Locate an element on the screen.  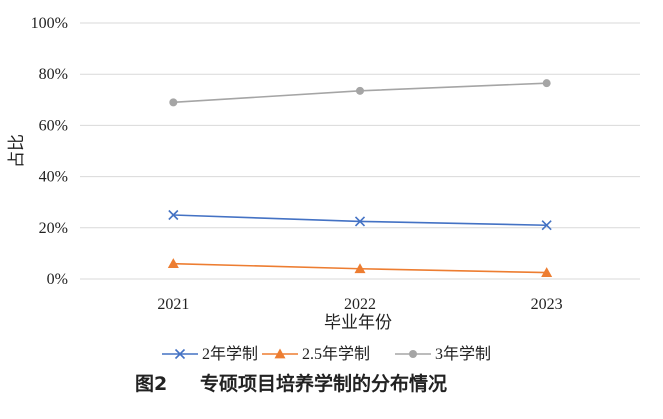
legend-item: 3年学制 is located at coordinates (443, 354).